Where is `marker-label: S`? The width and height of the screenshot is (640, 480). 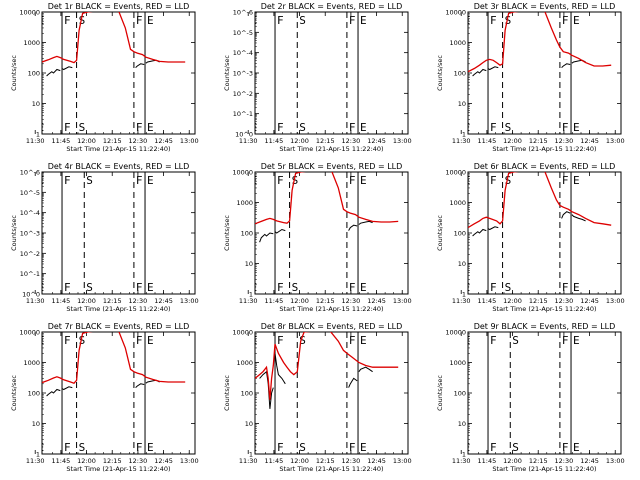
marker-label: S is located at coordinates (508, 180).